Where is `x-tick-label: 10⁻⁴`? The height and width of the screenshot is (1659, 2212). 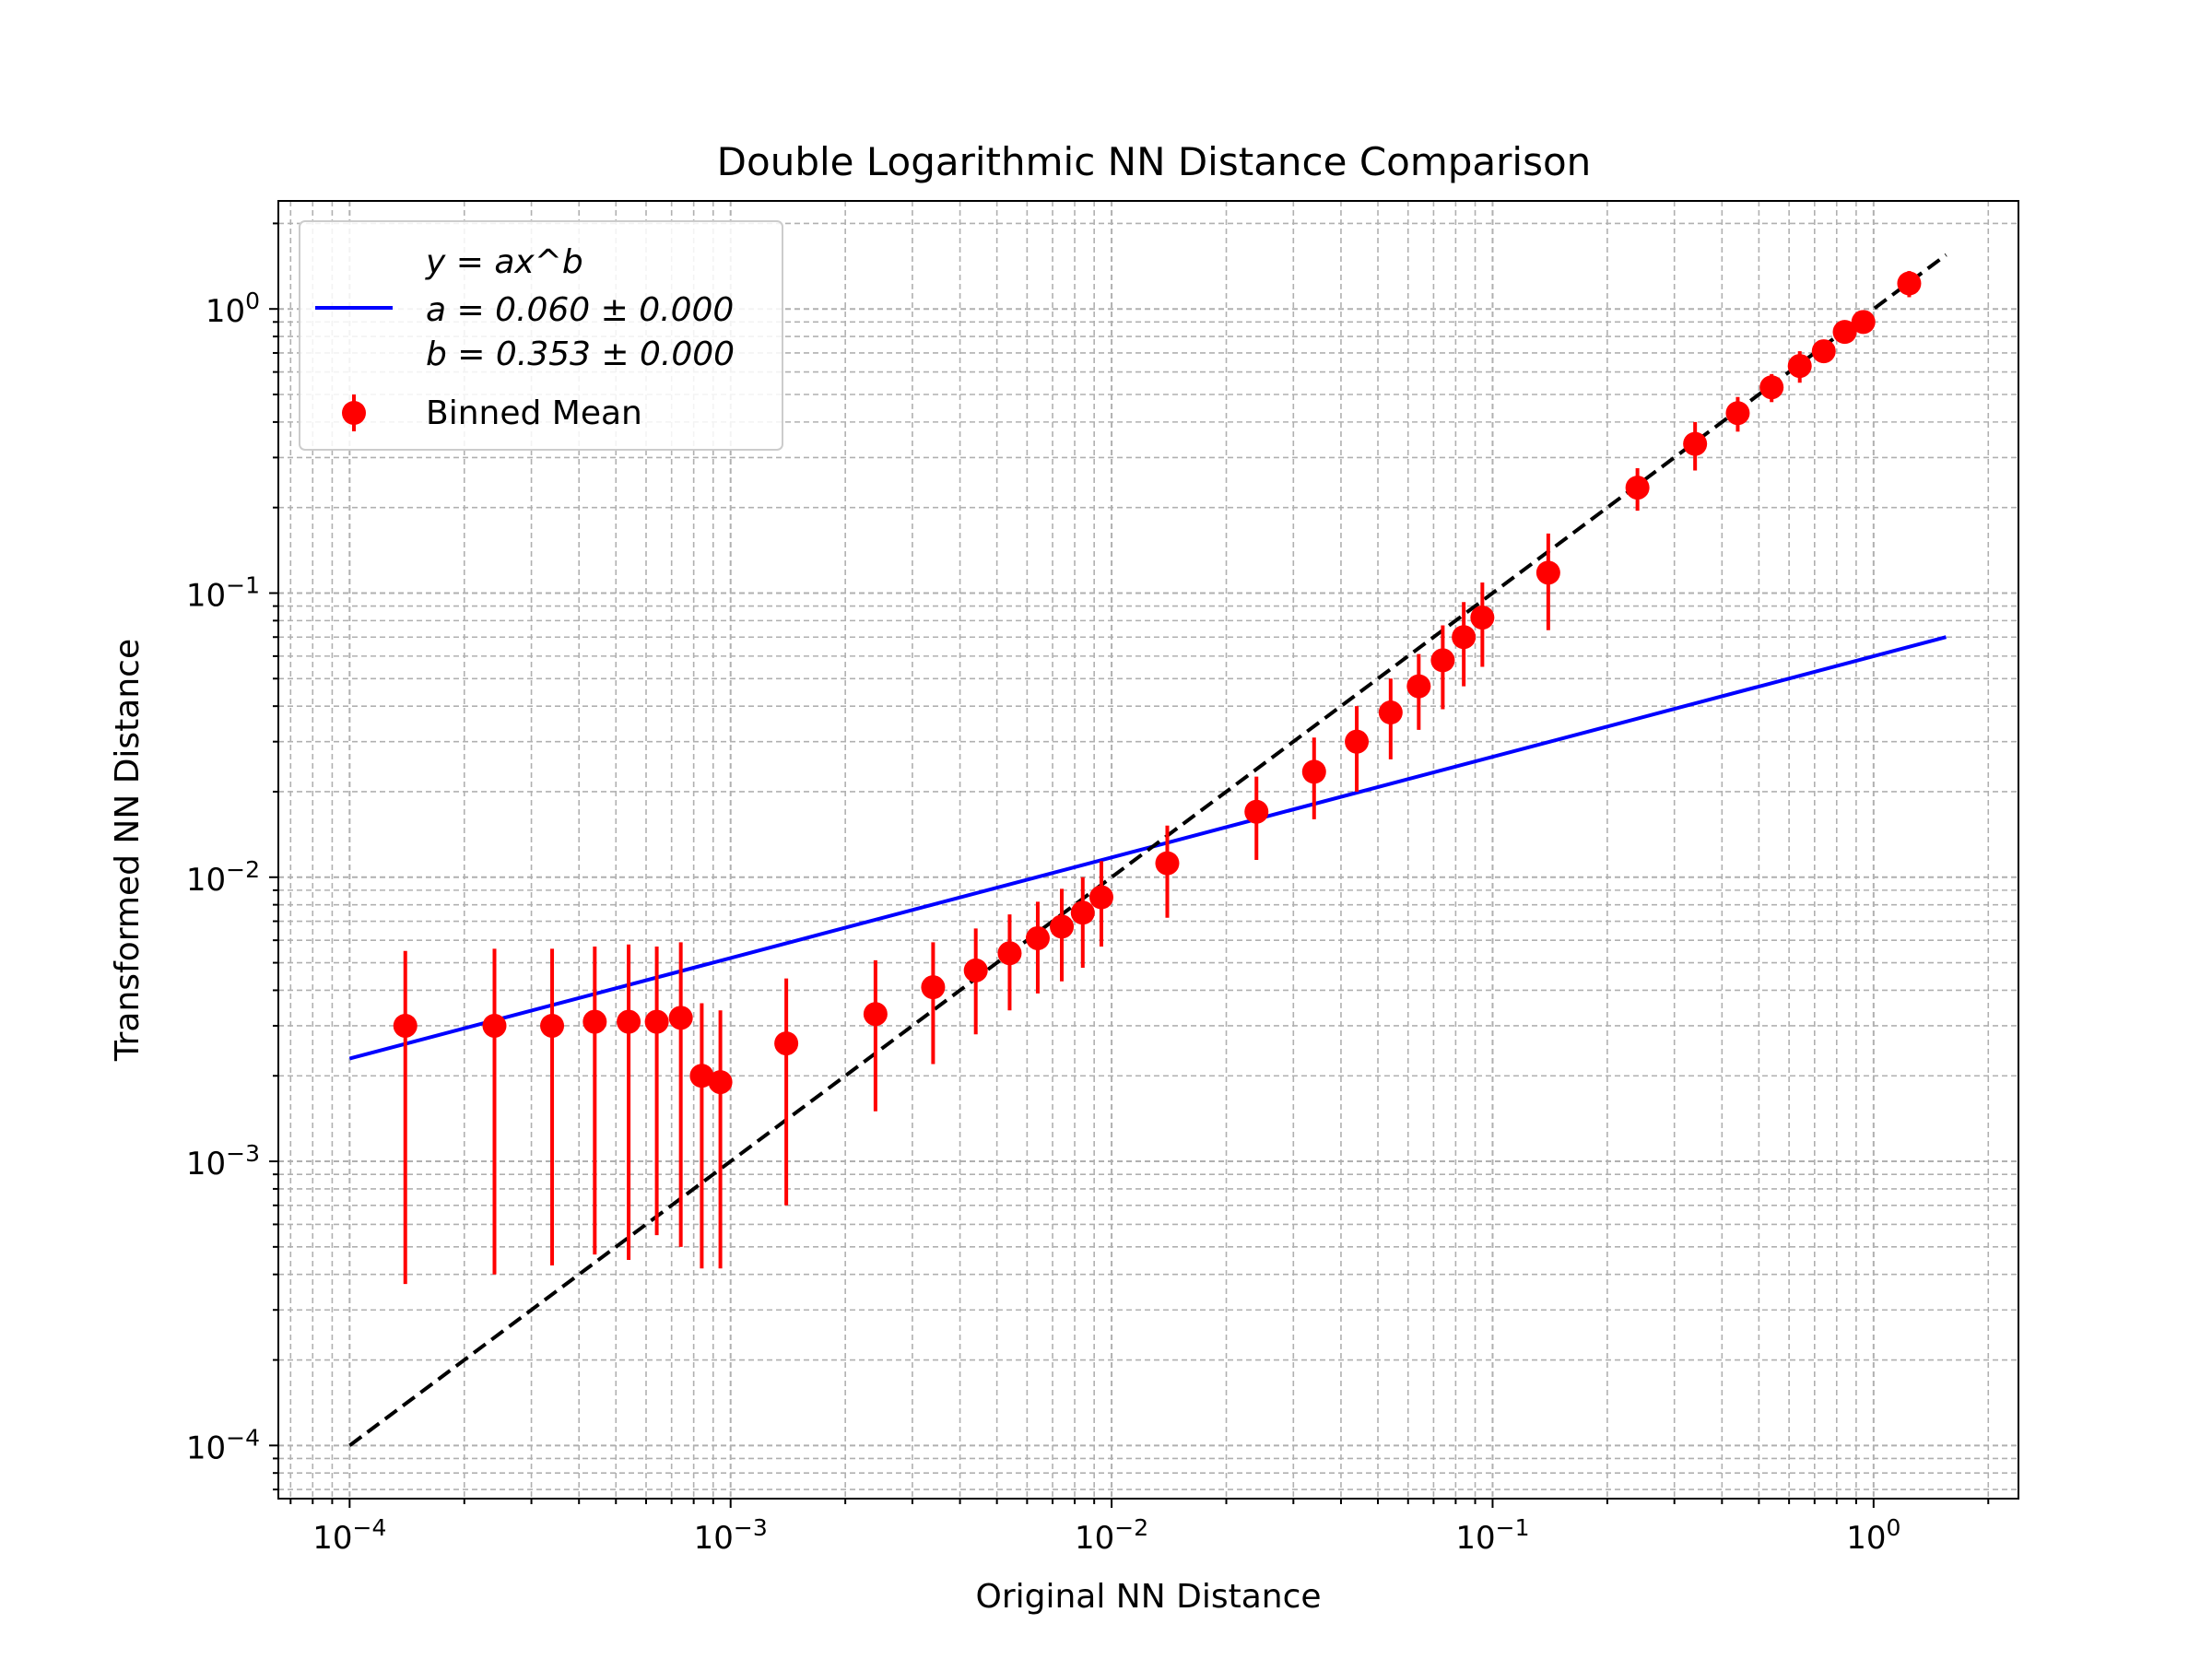 x-tick-label: 10⁻⁴ is located at coordinates (349, 1535).